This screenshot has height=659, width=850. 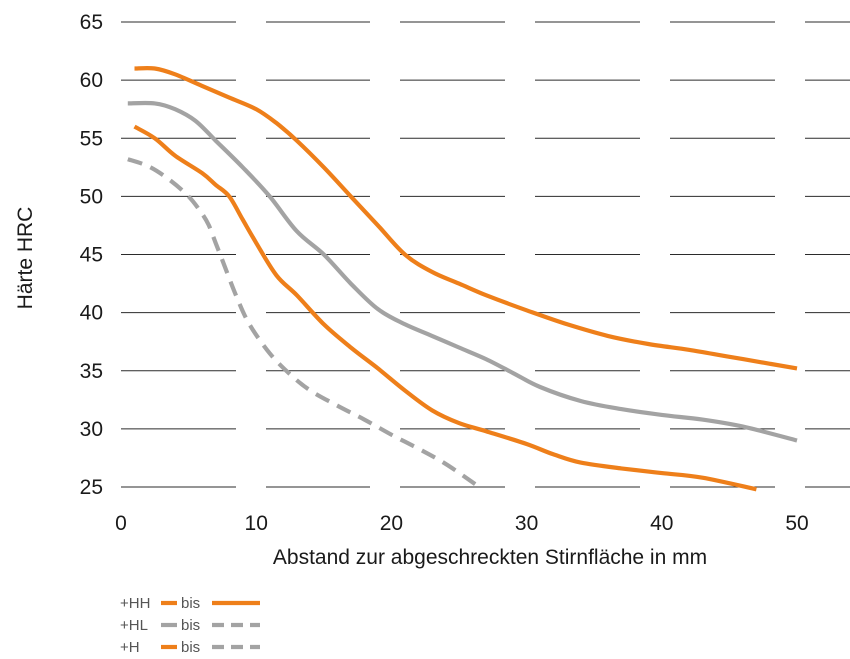 What do you see at coordinates (796, 523) in the screenshot?
I see `x-tick-label: 50` at bounding box center [796, 523].